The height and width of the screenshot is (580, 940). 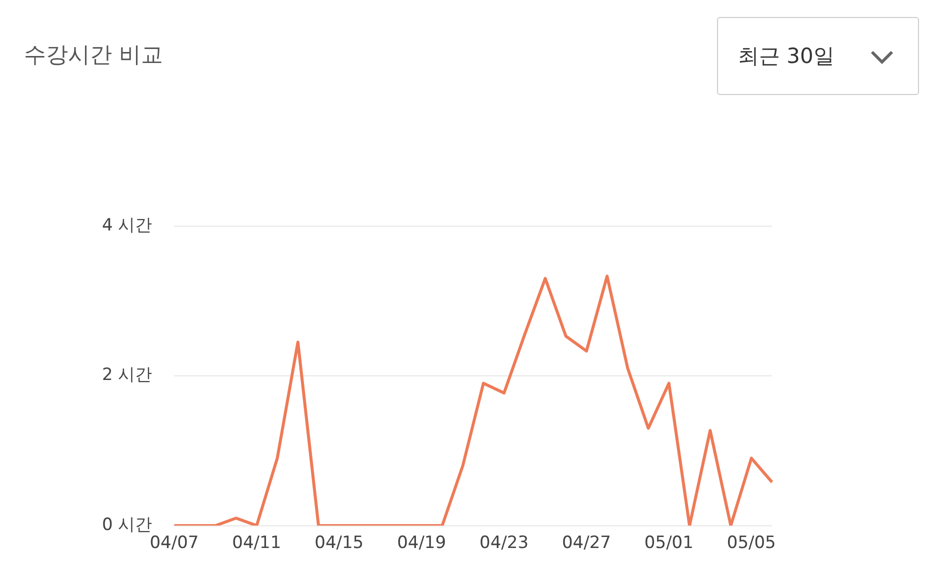 What do you see at coordinates (257, 543) in the screenshot?
I see `x-tick-label: 04/11` at bounding box center [257, 543].